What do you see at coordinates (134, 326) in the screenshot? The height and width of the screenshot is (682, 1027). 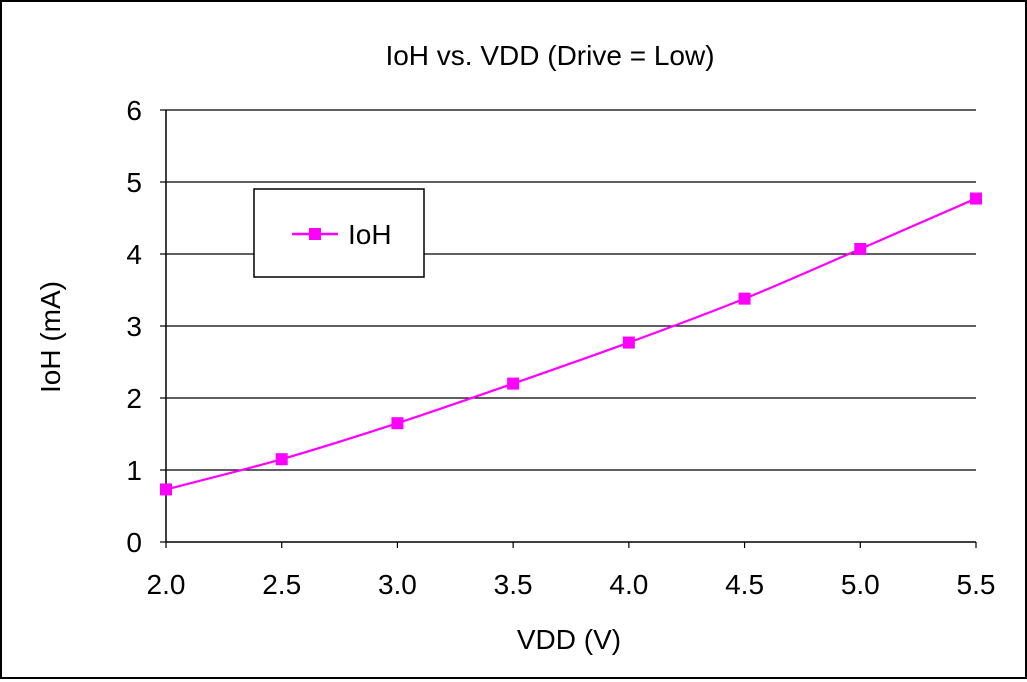 I see `y-tick-label-3: 3` at bounding box center [134, 326].